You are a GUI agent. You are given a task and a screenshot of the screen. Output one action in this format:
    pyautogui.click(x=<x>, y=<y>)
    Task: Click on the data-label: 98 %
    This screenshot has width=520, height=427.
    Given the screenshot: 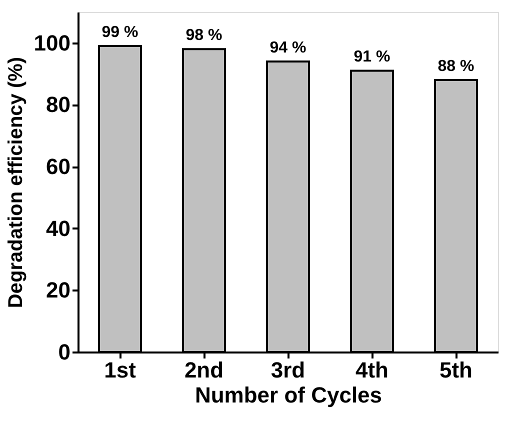 What is the action you would take?
    pyautogui.click(x=204, y=35)
    